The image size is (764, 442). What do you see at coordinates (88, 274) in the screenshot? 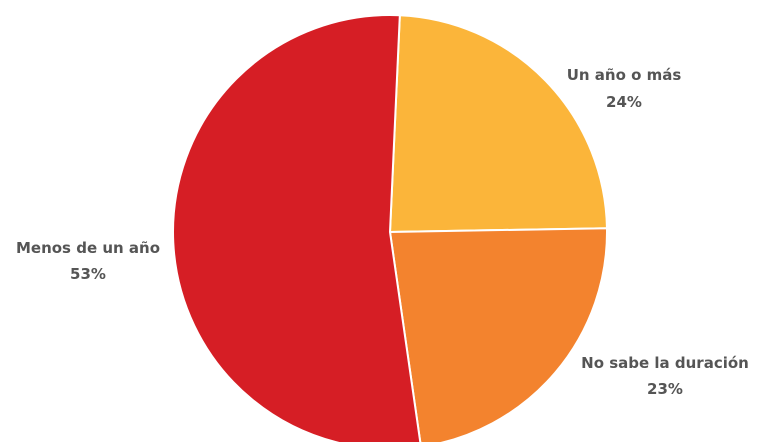
I see `slice-value-menos-de-un-ano: 53%` at bounding box center [88, 274].